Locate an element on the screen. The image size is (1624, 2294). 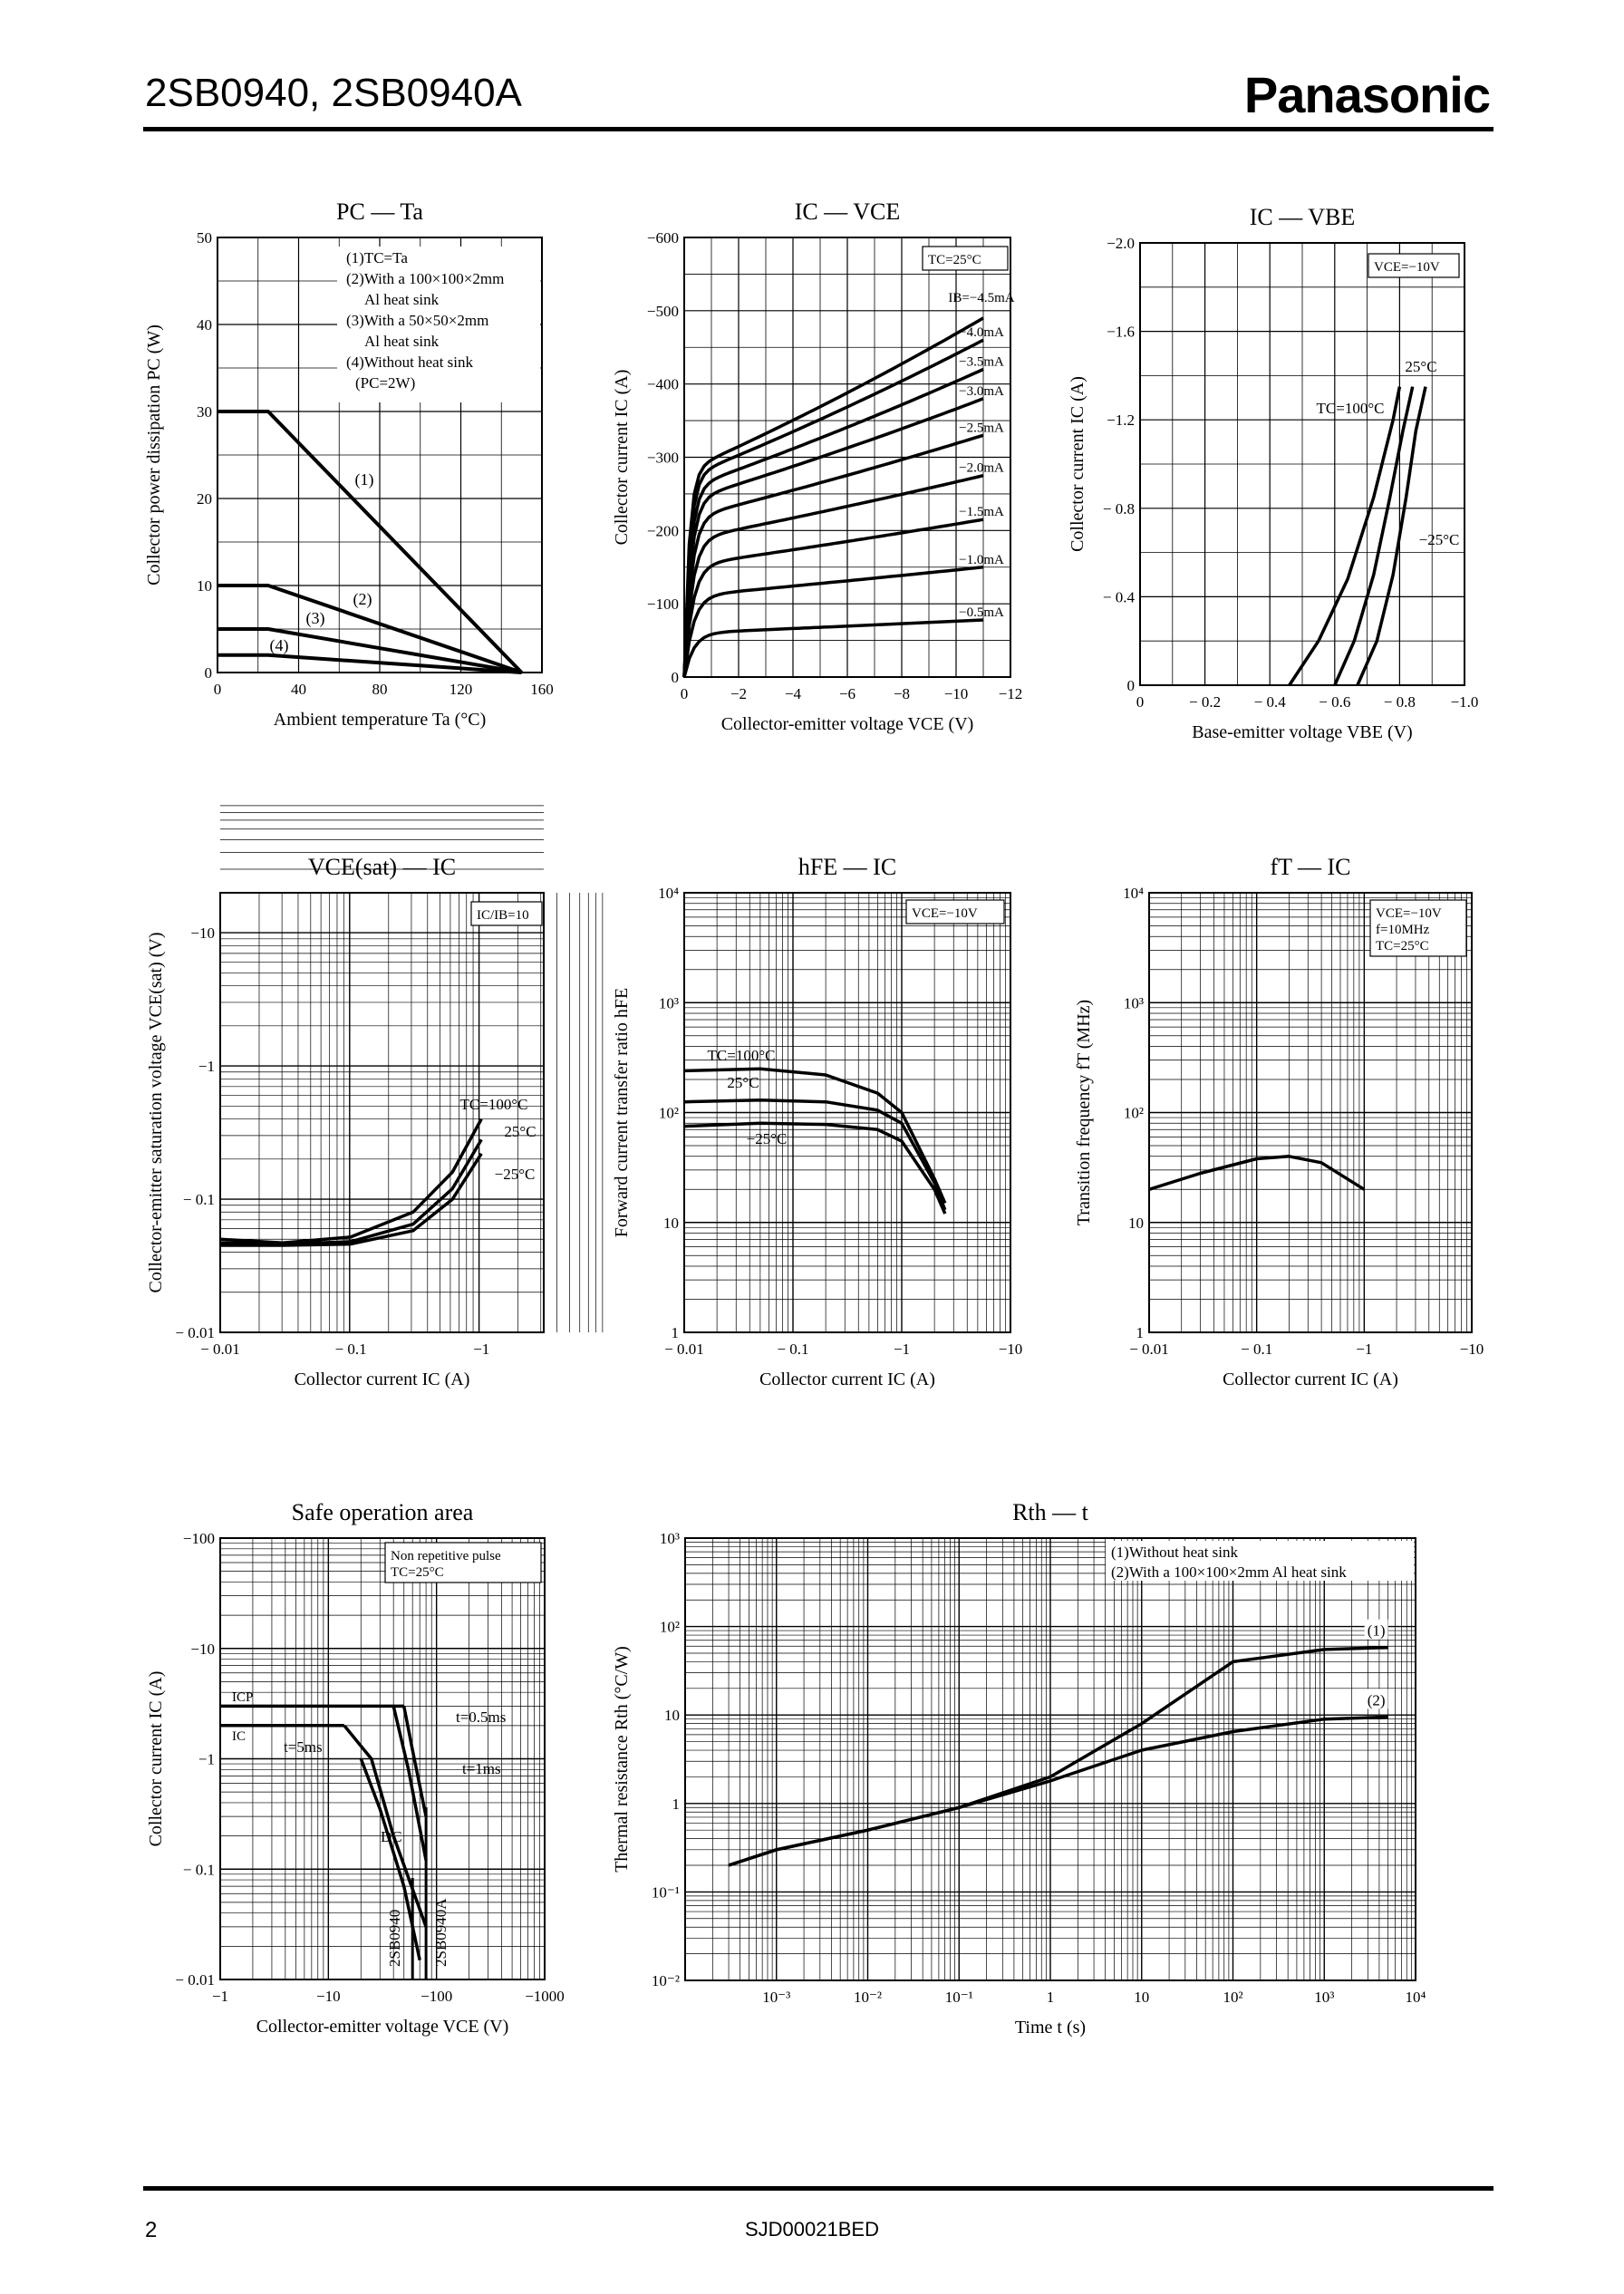
y-tick-label: −300 is located at coordinates (663, 458).